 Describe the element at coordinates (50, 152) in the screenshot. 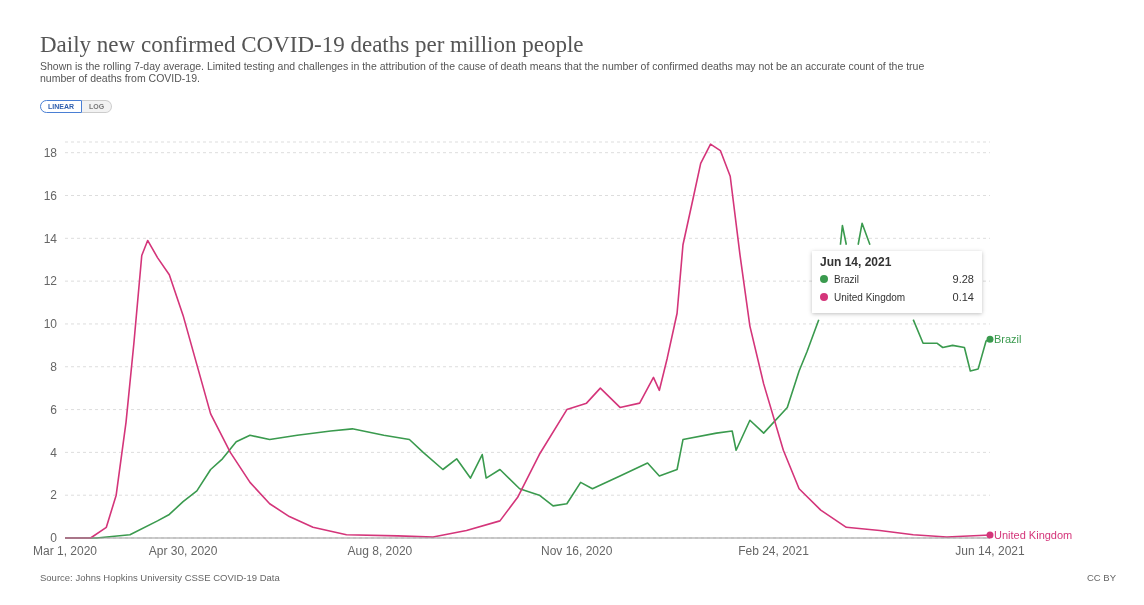

I see `y-tick-label: 18` at that location.